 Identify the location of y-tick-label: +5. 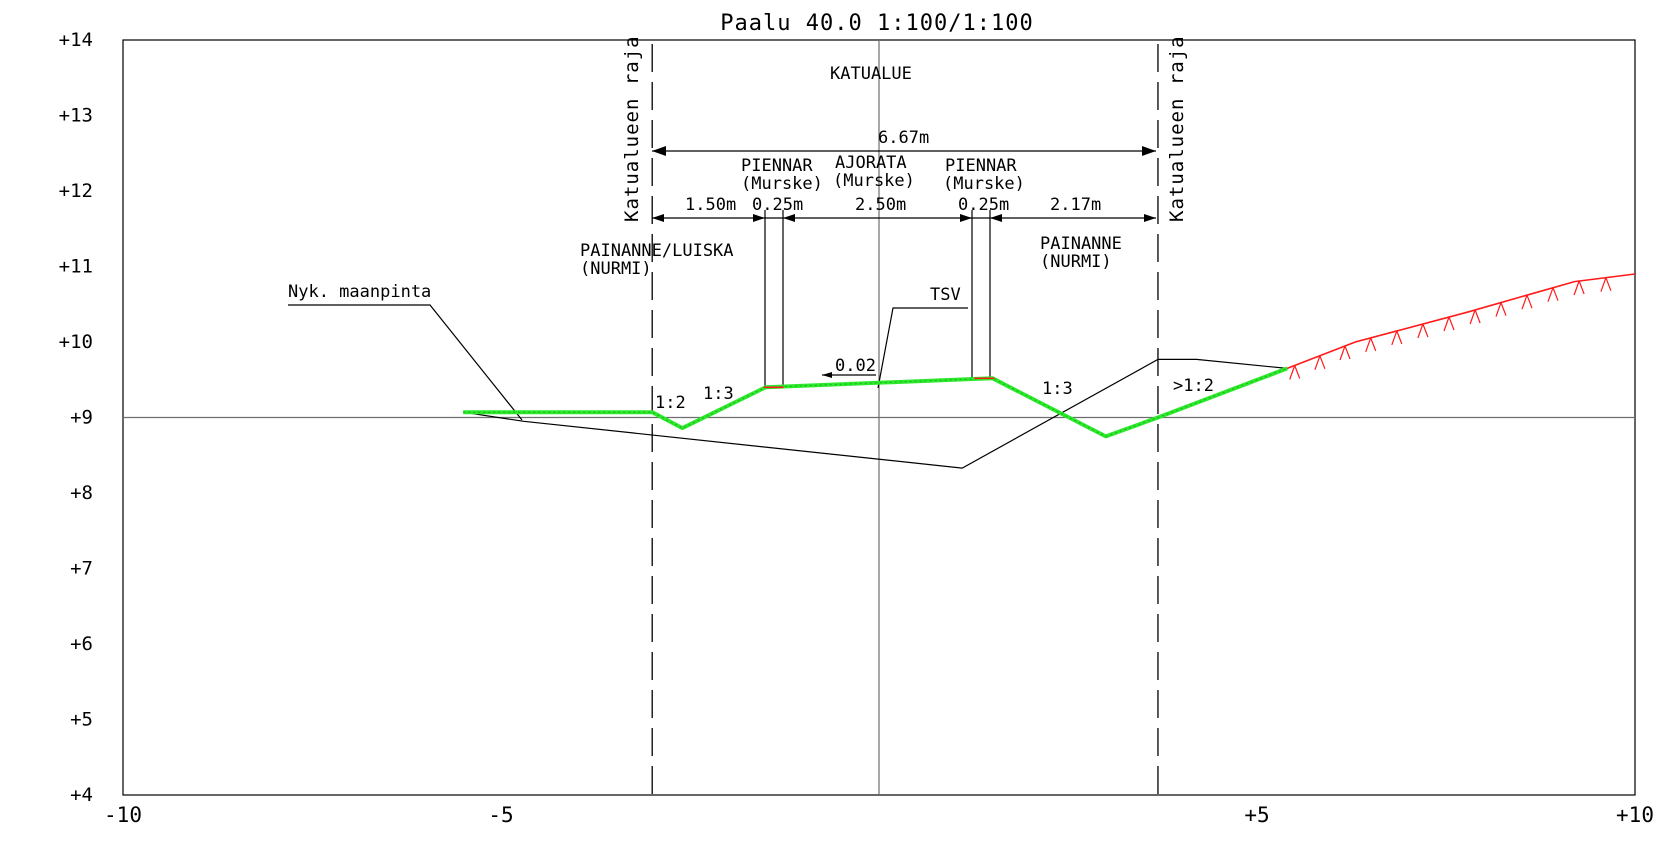
(81, 720).